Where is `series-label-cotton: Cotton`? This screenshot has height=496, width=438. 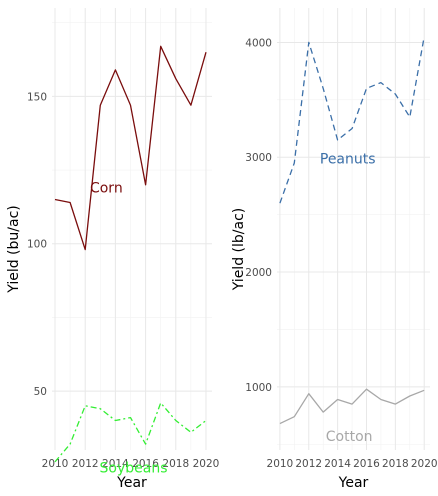
series-label-cotton: Cotton is located at coordinates (349, 437).